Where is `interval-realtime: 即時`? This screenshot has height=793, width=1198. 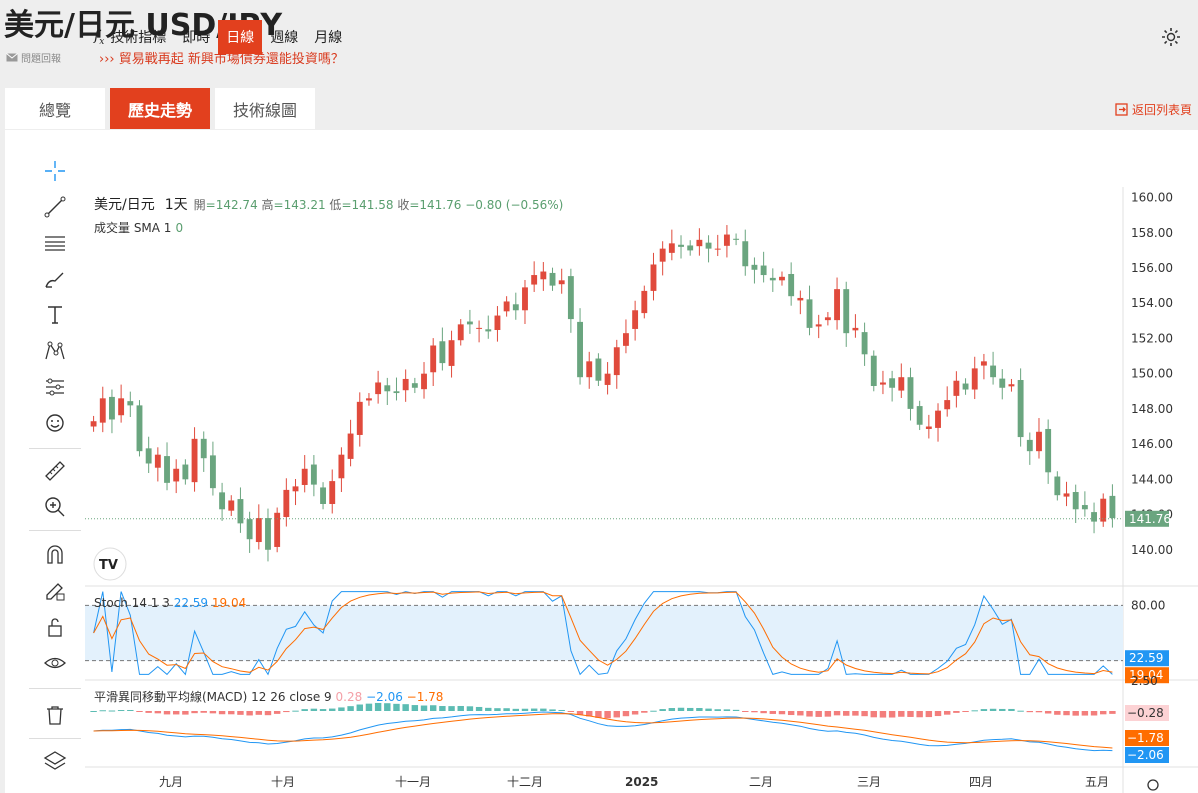
interval-realtime: 即時 is located at coordinates (196, 38).